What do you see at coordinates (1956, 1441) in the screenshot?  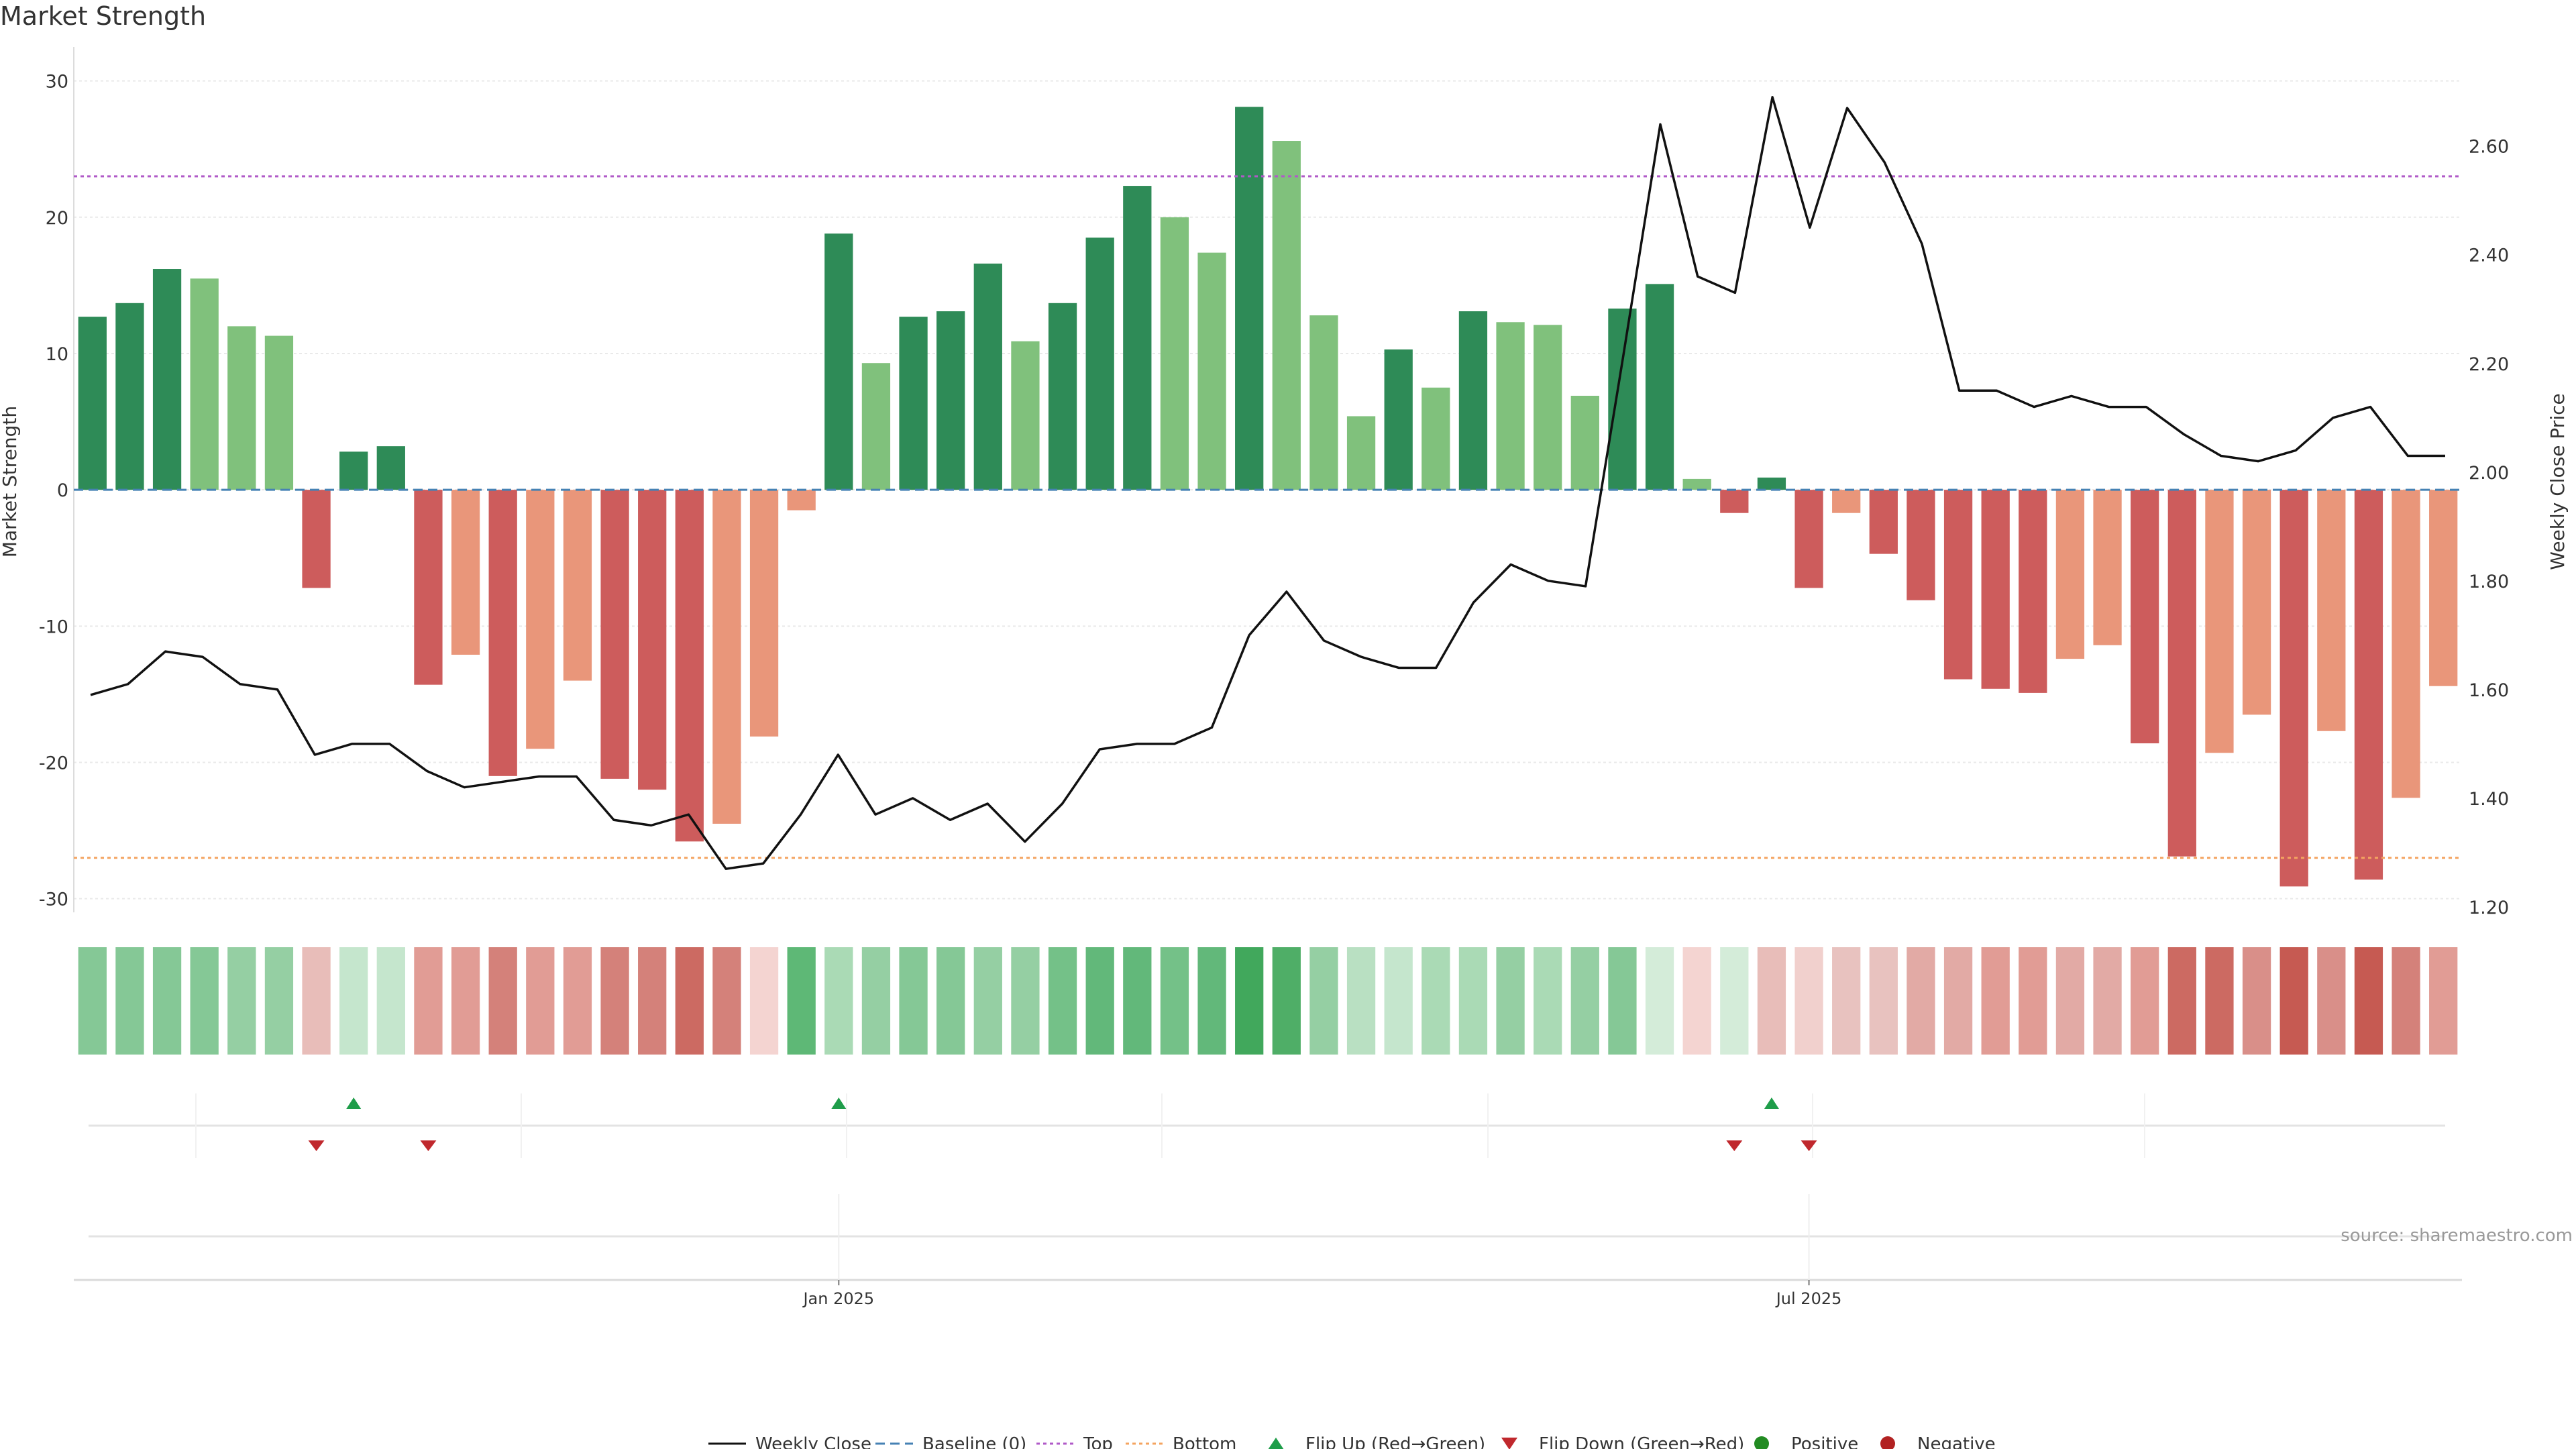 I see `legend-label: Negative` at bounding box center [1956, 1441].